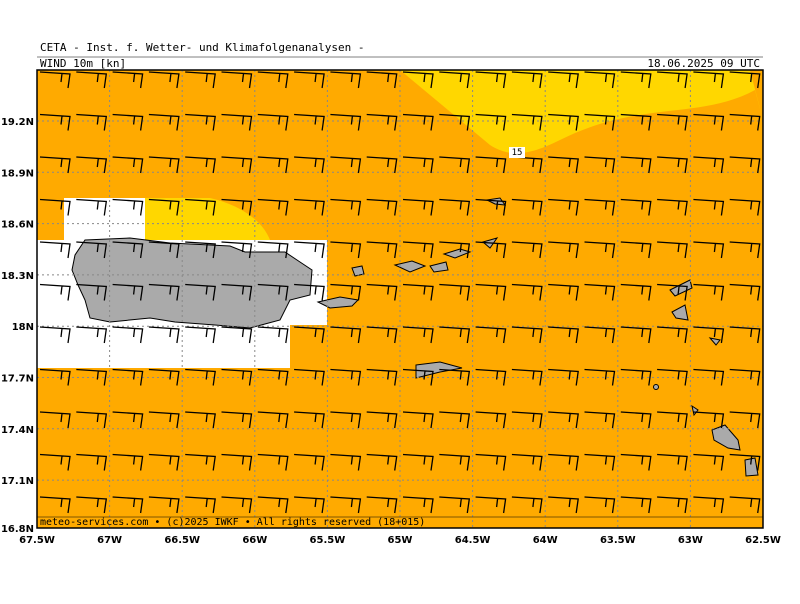 Image resolution: width=800 pixels, height=604 pixels. Describe the element at coordinates (517, 153) in the screenshot. I see `contour-label: 15` at that location.